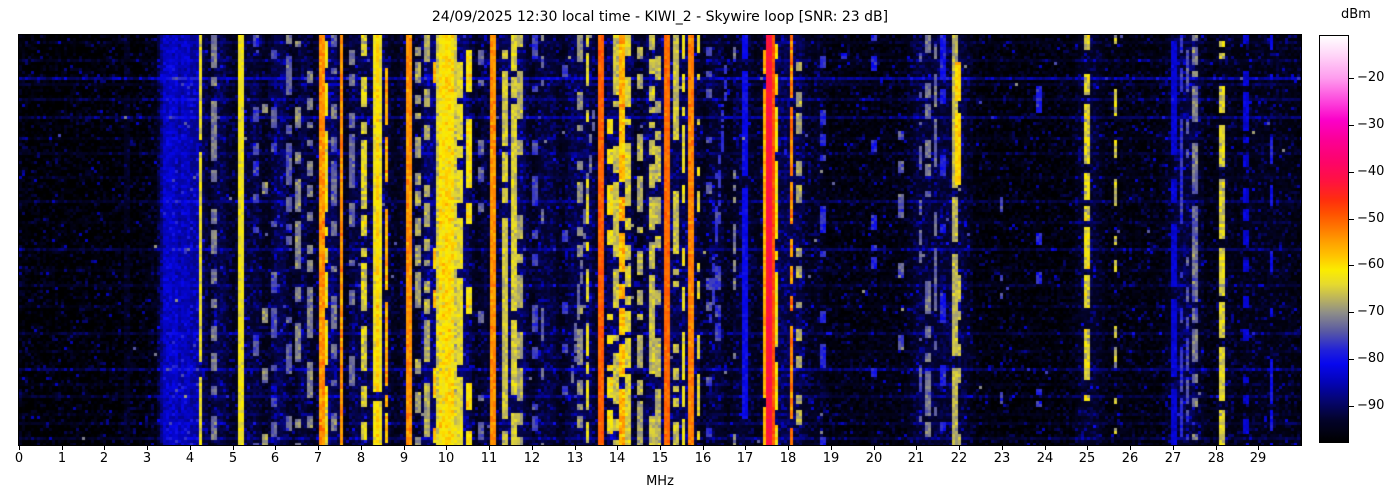 The width and height of the screenshot is (1400, 500). What do you see at coordinates (1002, 458) in the screenshot?
I see `x-tick-label: 23` at bounding box center [1002, 458].